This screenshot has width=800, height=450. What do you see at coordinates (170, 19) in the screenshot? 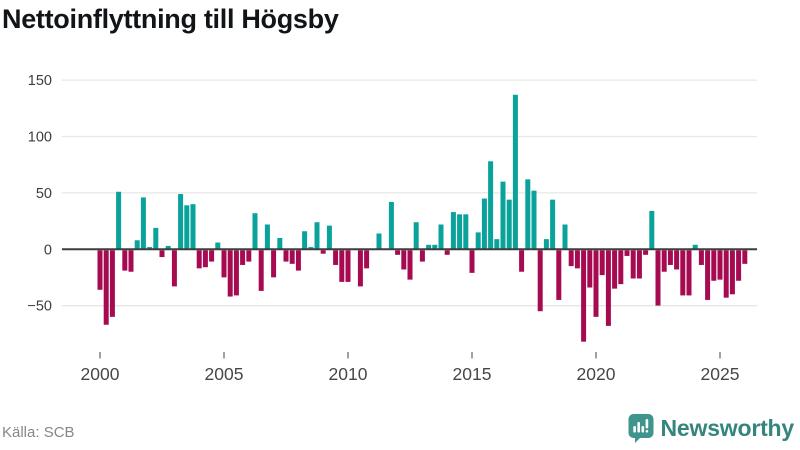
I see `chart-title: Nettoinflyttning till Högsby` at bounding box center [170, 19].